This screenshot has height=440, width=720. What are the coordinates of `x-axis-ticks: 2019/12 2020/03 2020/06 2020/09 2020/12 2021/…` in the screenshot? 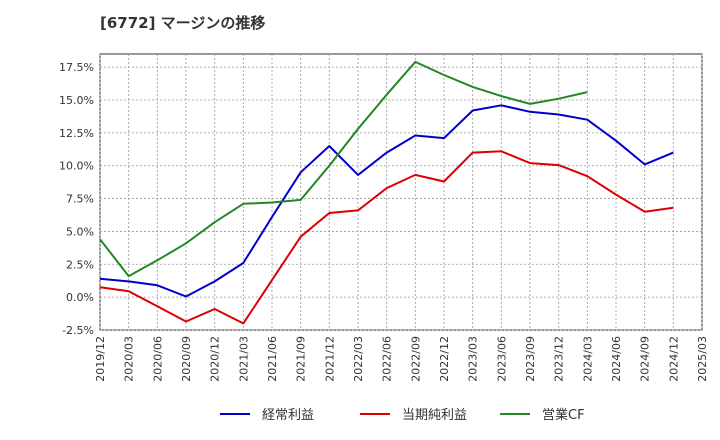 It's located at (401, 359).